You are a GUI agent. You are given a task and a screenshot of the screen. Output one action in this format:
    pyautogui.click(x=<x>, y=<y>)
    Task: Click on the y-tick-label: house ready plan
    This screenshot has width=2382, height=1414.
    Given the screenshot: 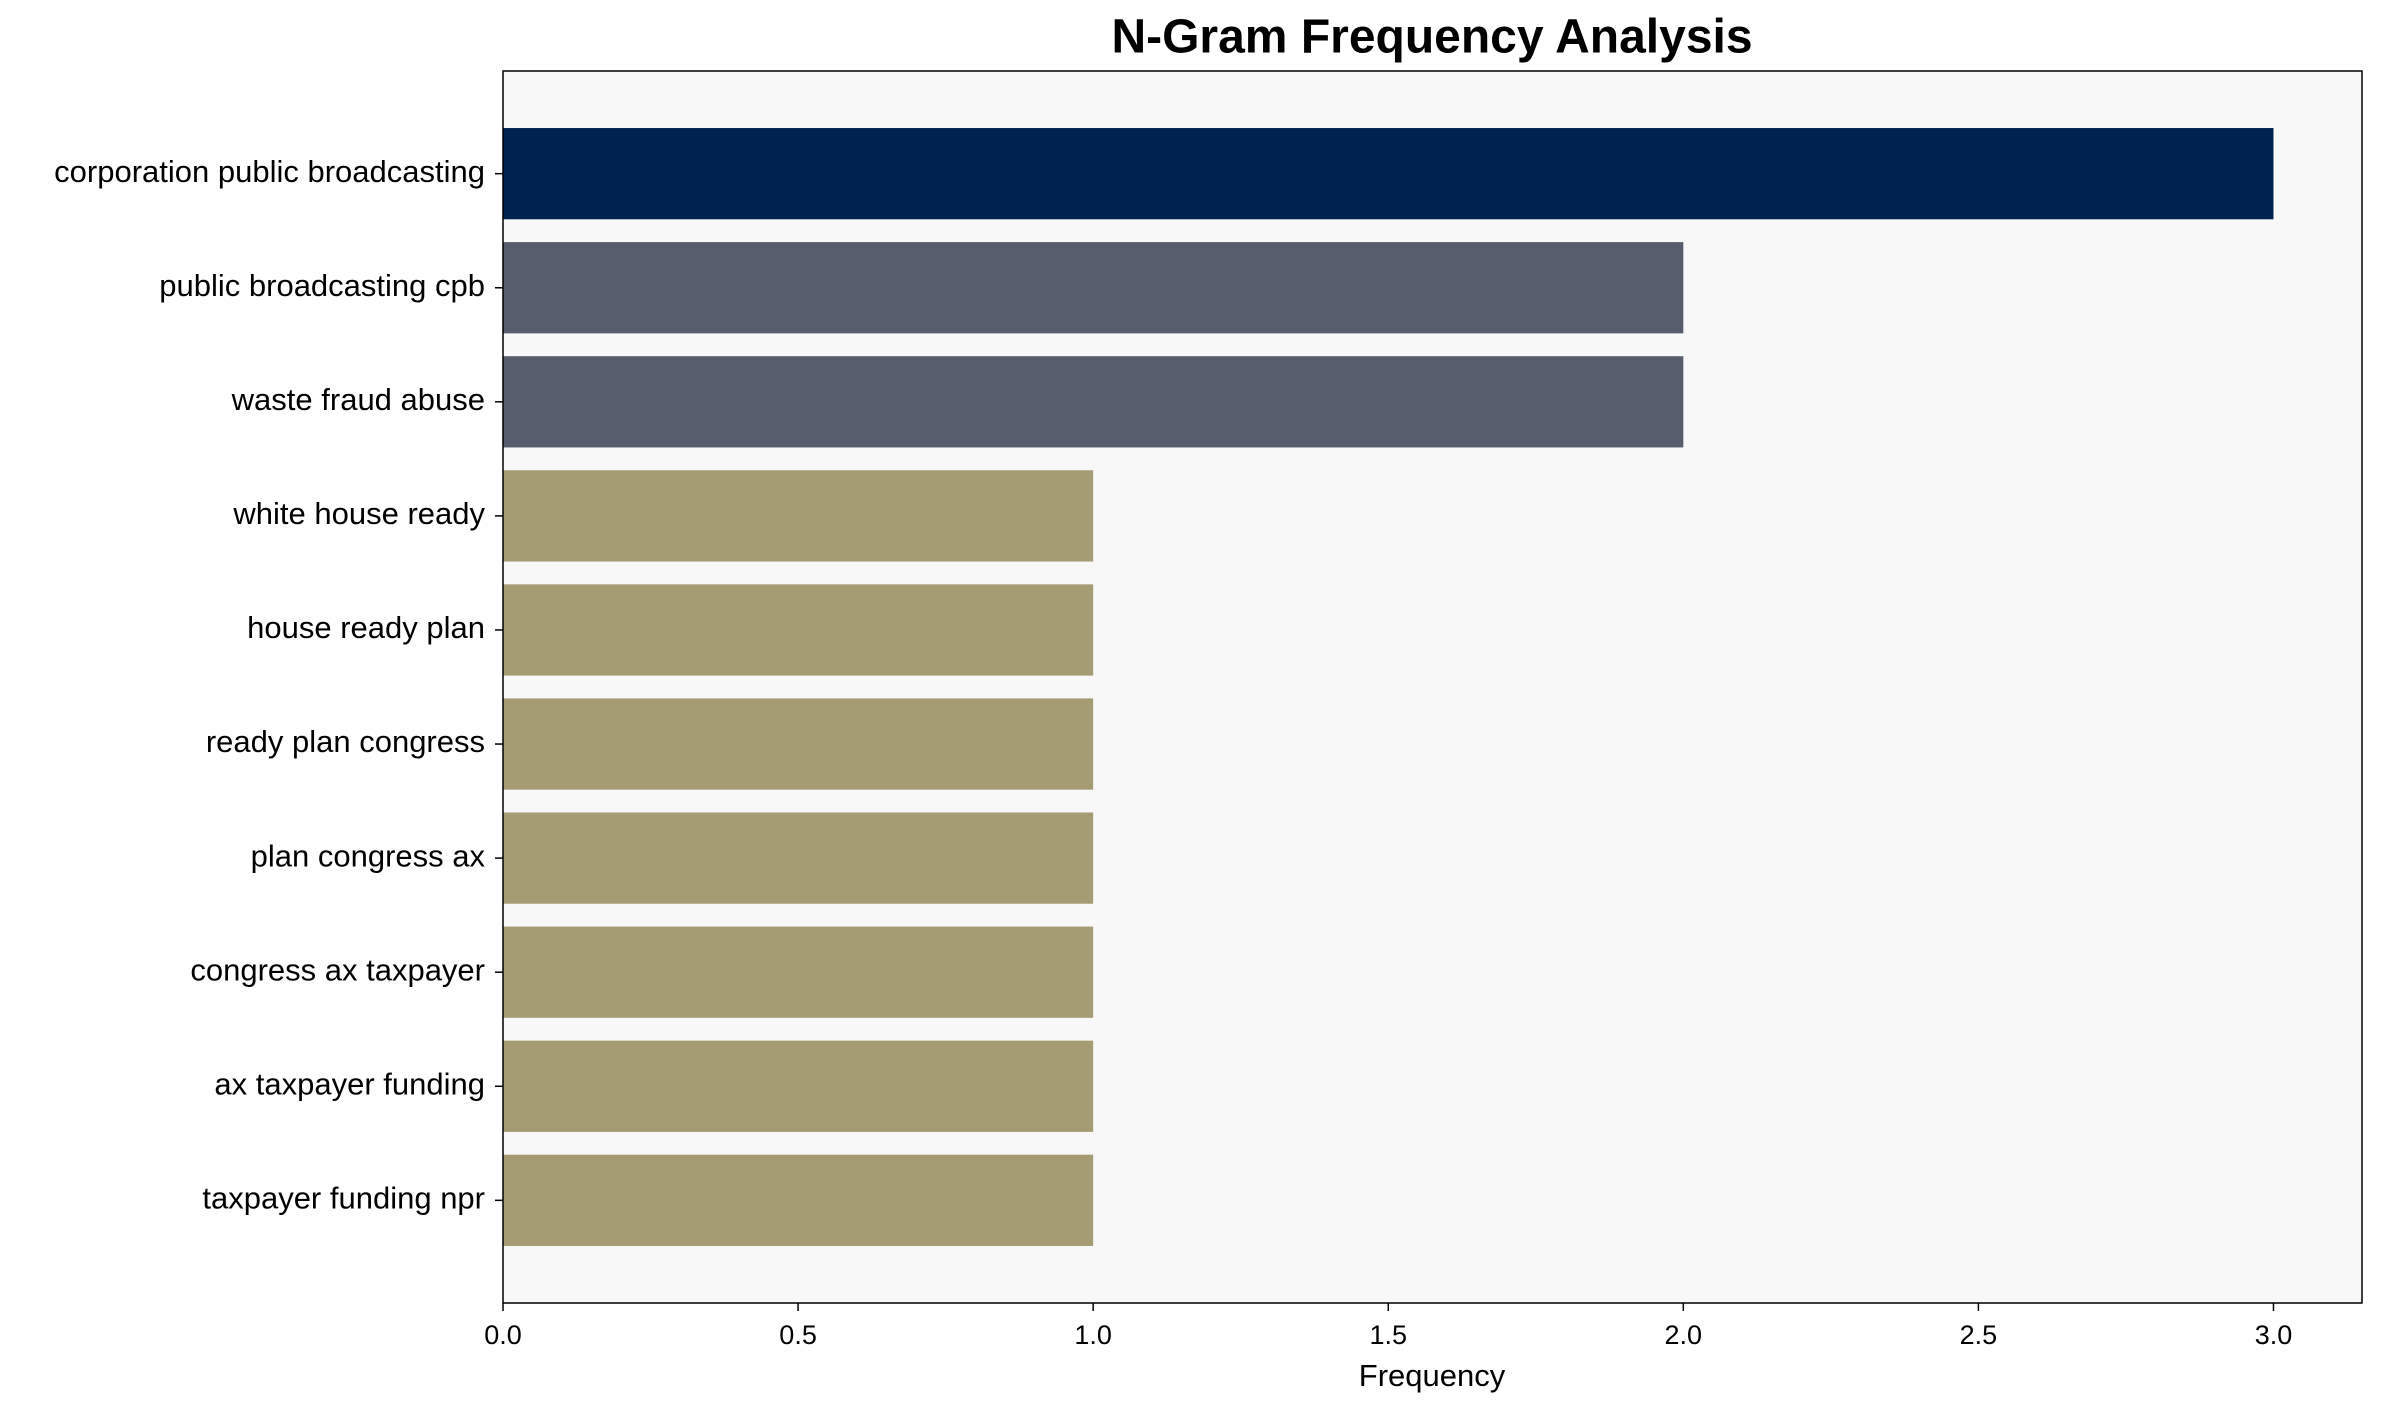 What is the action you would take?
    pyautogui.click(x=366, y=627)
    